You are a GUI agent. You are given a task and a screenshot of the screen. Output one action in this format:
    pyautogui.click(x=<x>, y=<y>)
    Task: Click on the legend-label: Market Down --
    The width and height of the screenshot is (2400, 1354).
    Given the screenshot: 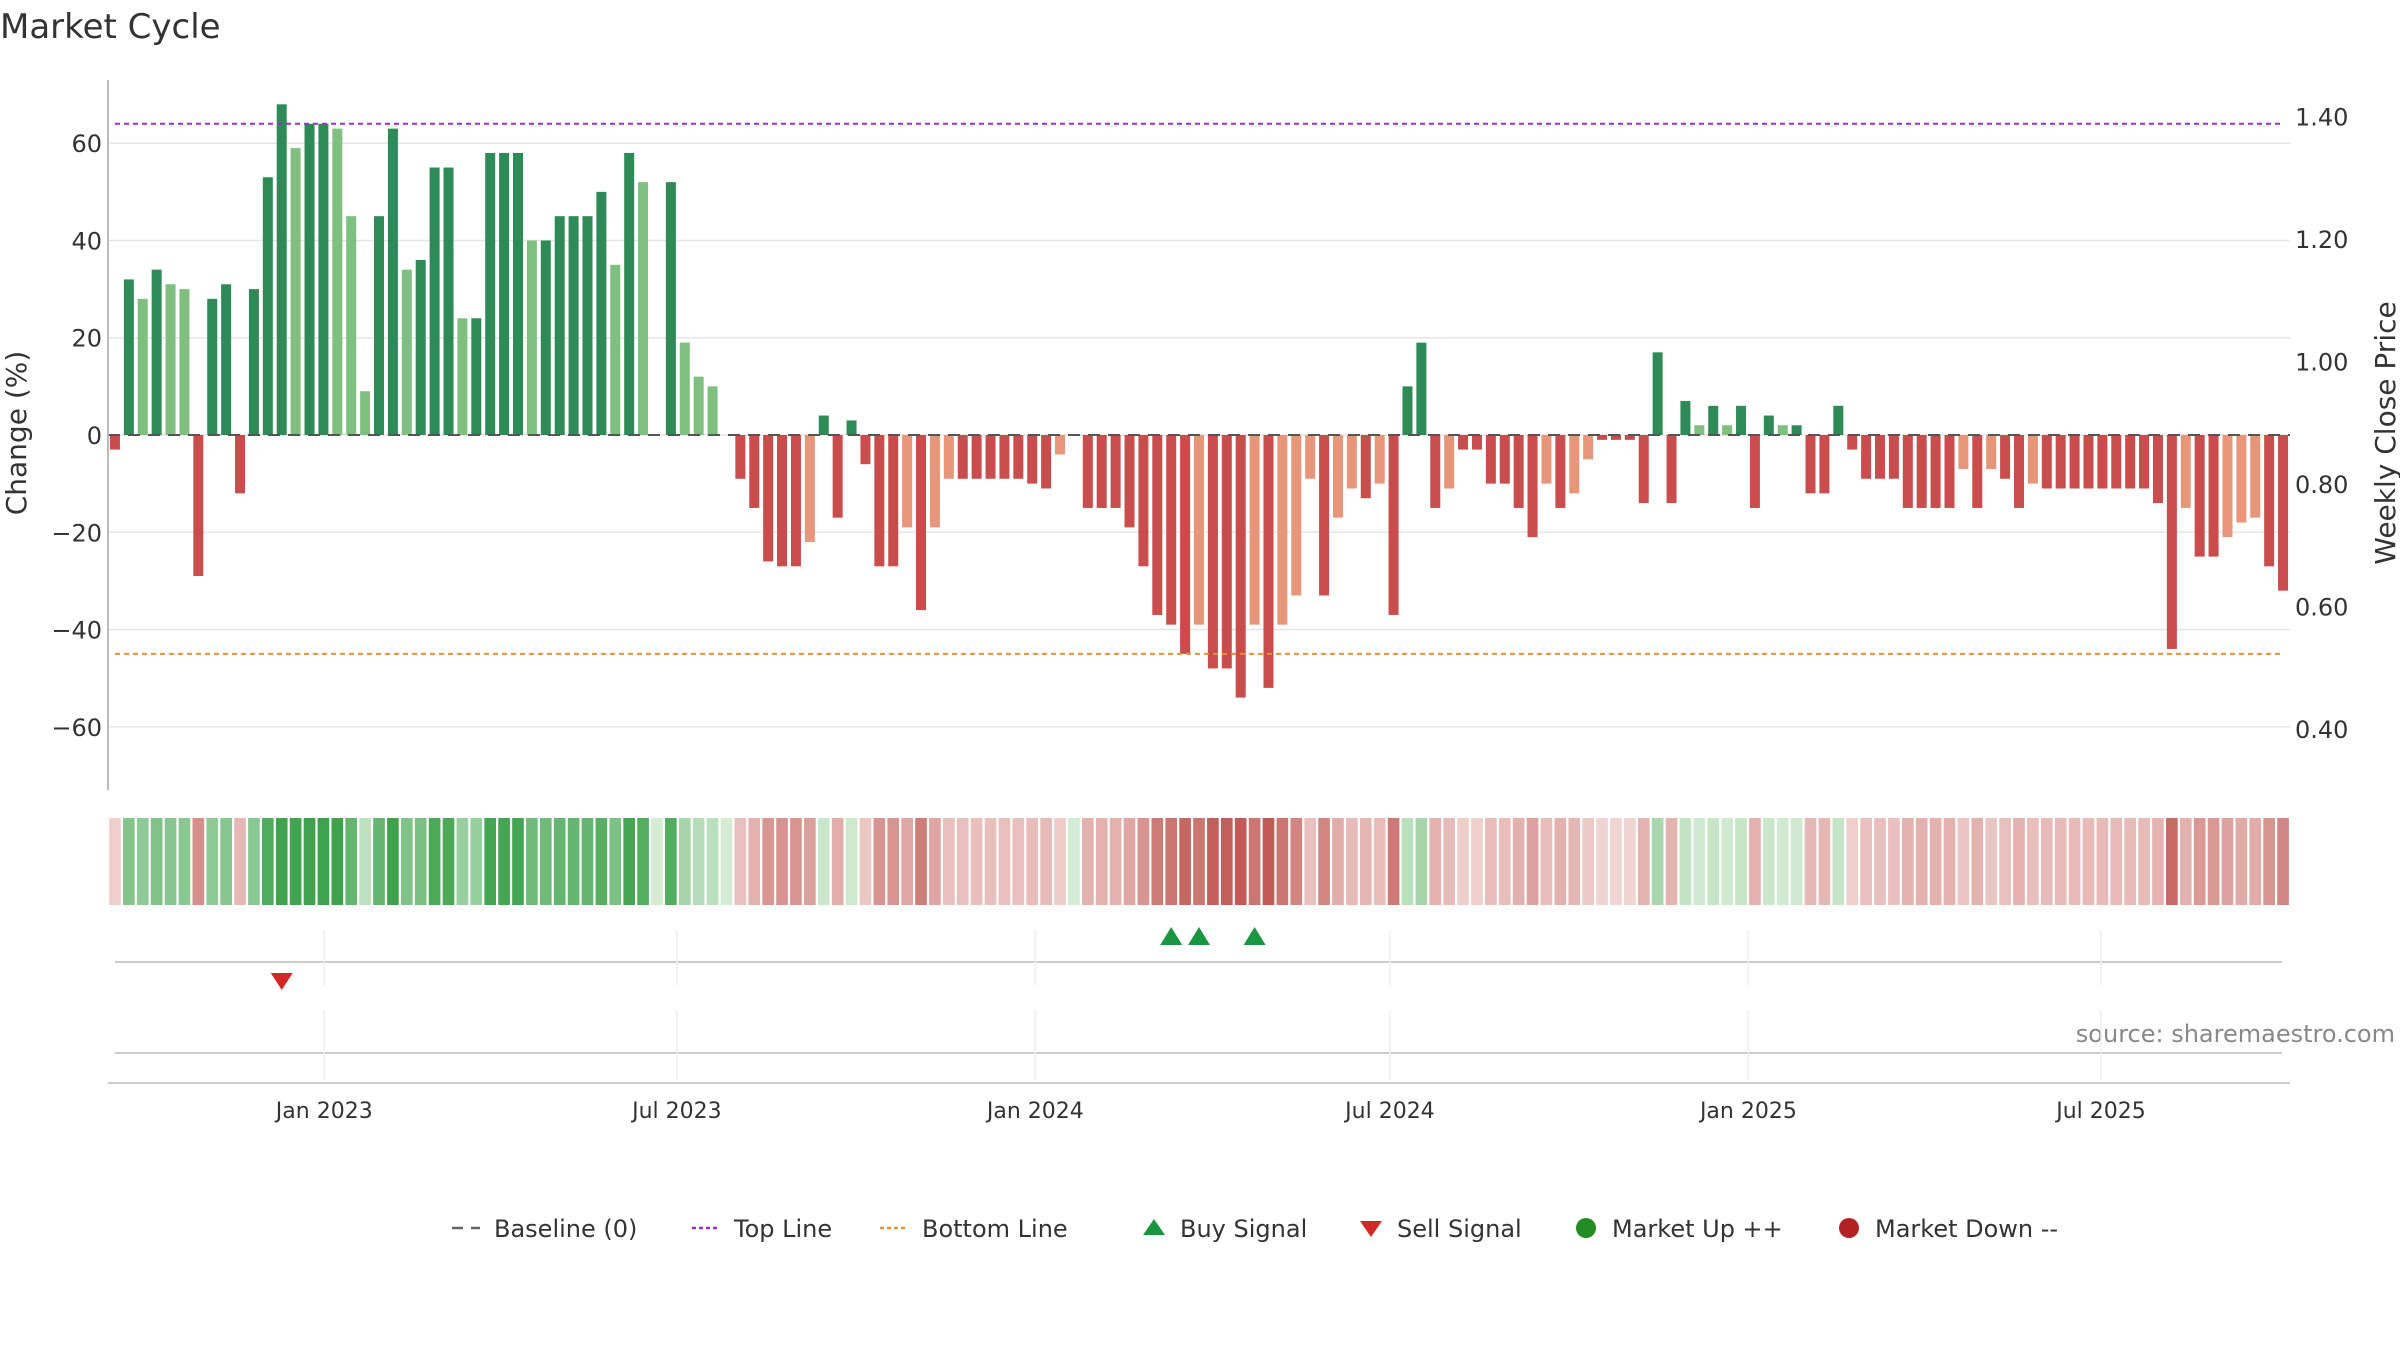 What is the action you would take?
    pyautogui.click(x=1966, y=1229)
    